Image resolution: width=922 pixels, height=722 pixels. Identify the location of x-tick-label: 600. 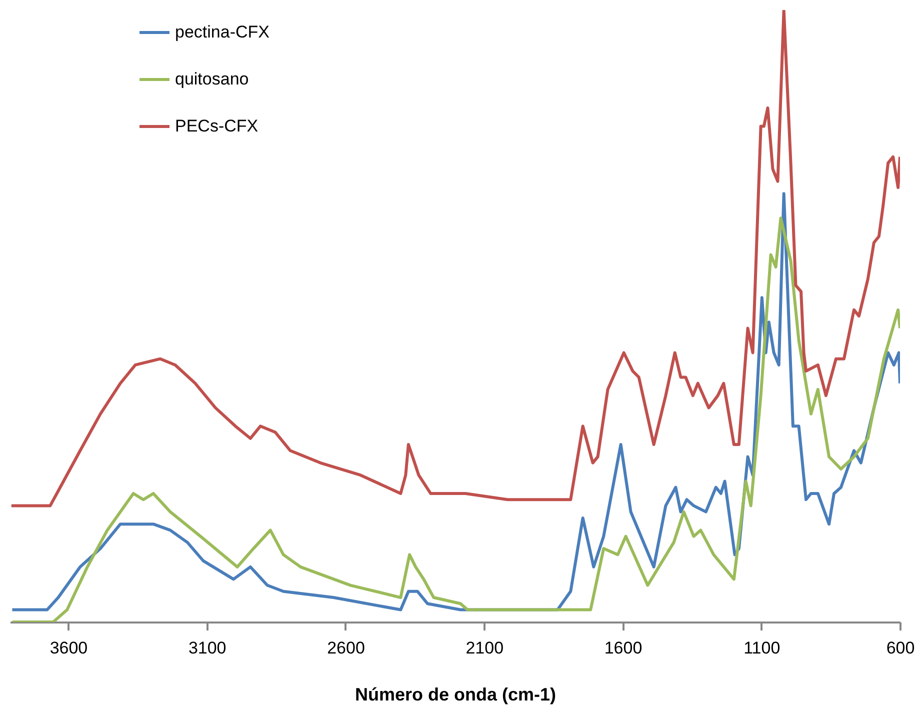
(900, 648).